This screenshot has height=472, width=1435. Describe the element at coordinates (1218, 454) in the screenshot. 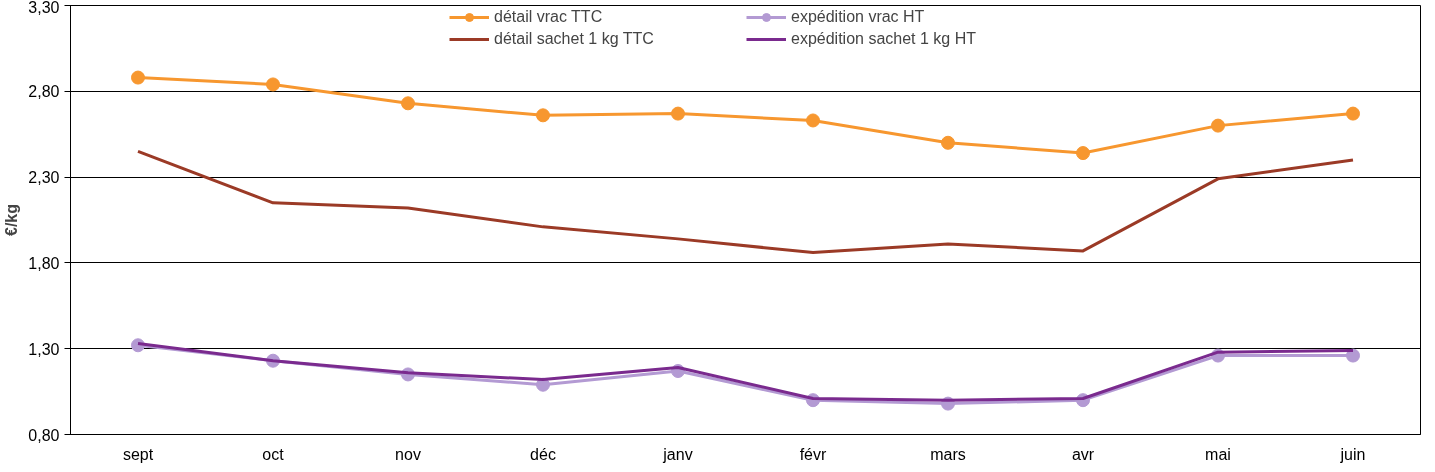

I see `x-tick-label: mai` at that location.